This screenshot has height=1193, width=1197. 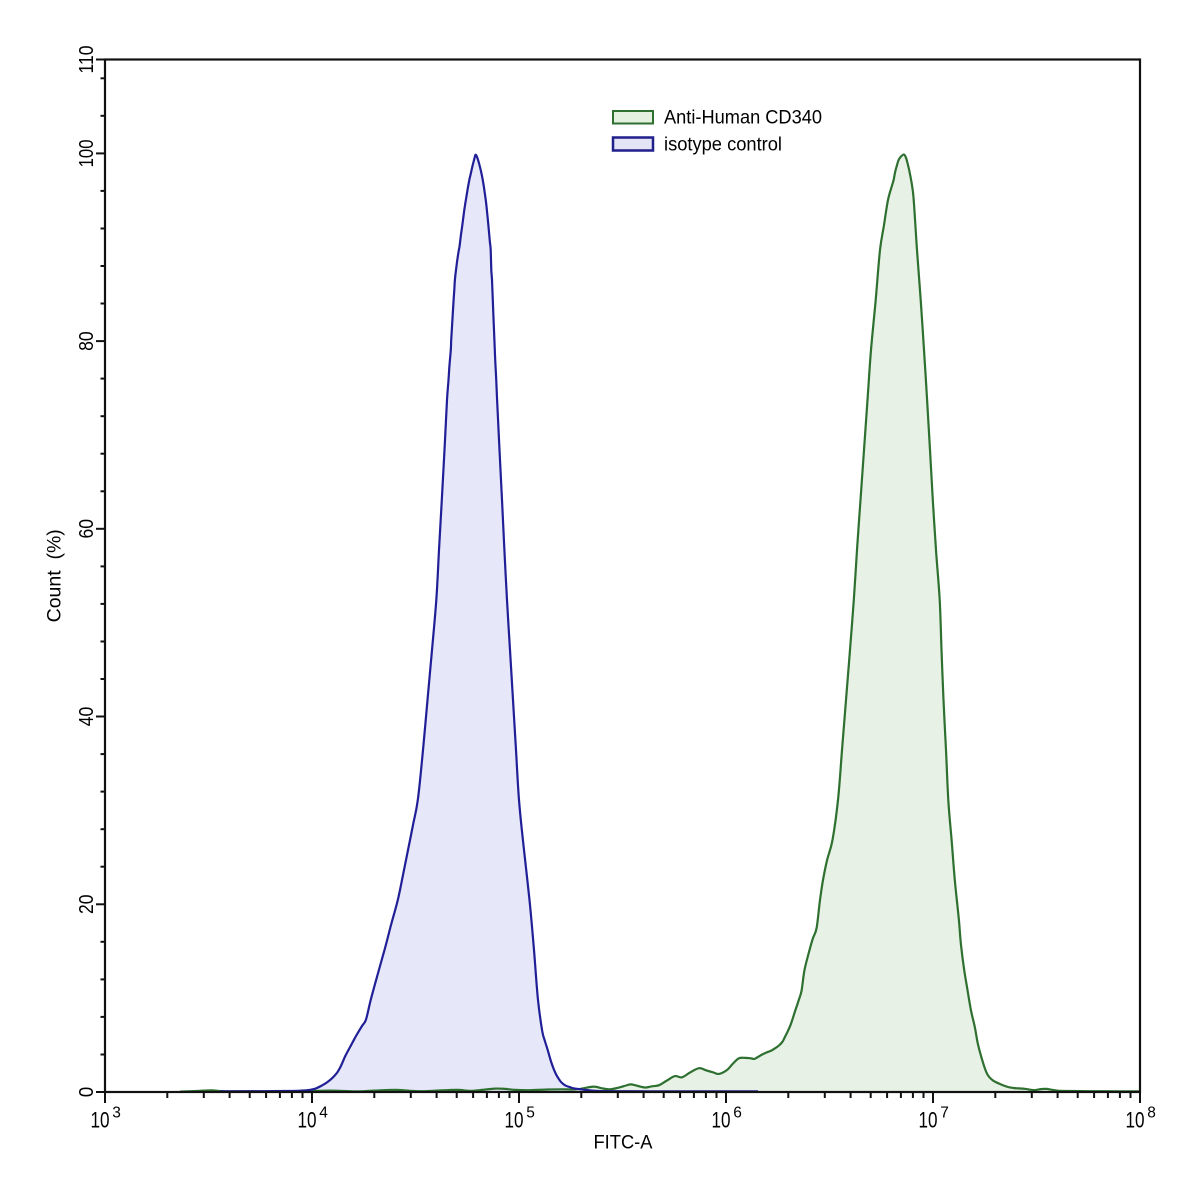 What do you see at coordinates (530, 1113) in the screenshot?
I see `svg-text: 5` at bounding box center [530, 1113].